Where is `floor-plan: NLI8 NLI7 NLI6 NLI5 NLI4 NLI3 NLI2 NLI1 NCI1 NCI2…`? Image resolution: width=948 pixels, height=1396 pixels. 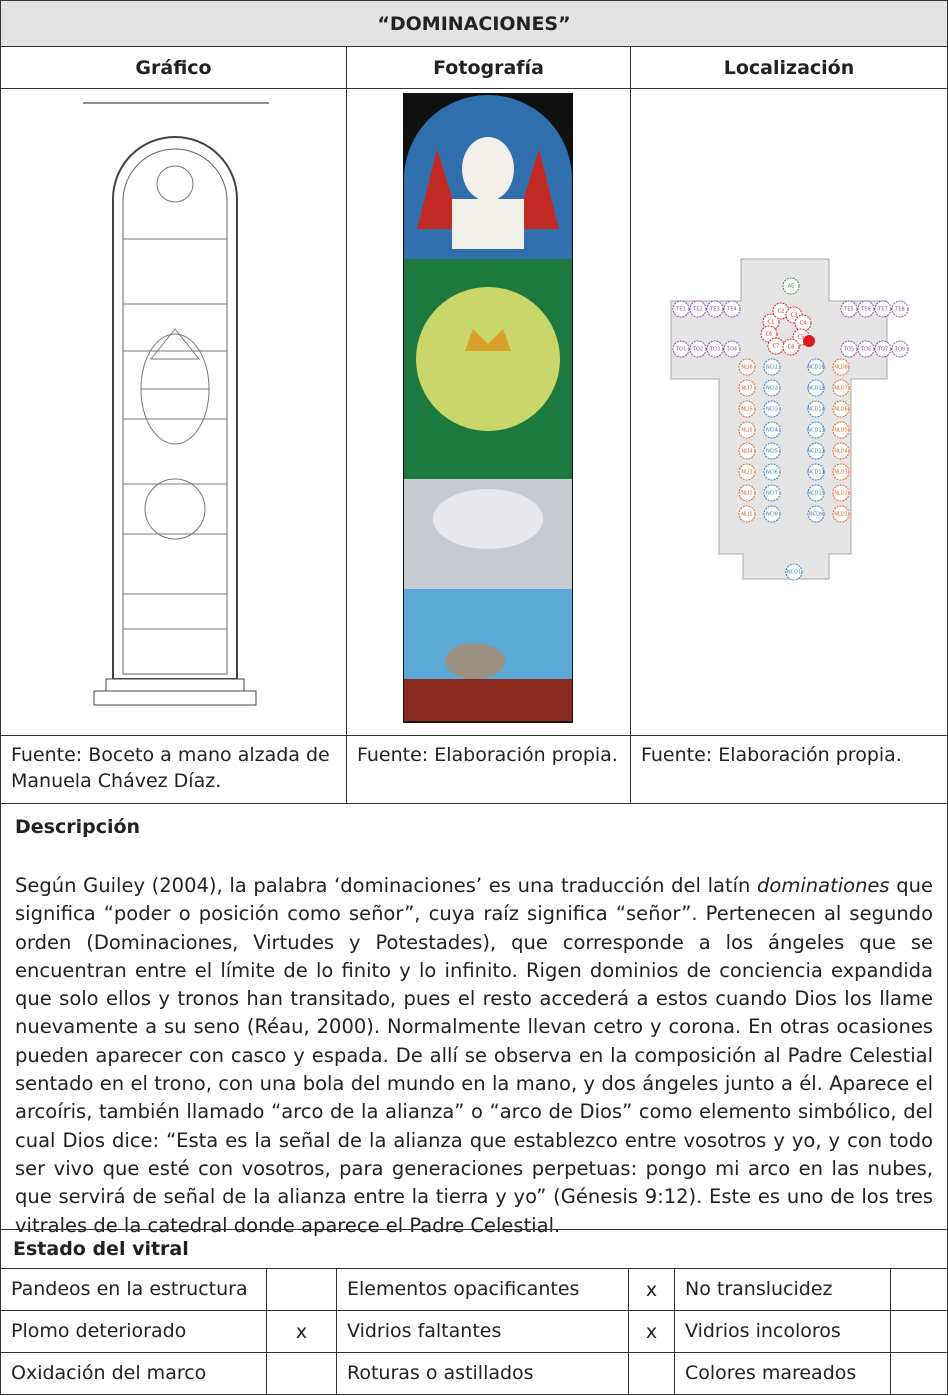 floor-plan: NLI8 NLI7 NLI6 NLI5 NLI4 NLI3 NLI2 NLI1 NCI1 NCI2… is located at coordinates (789, 419).